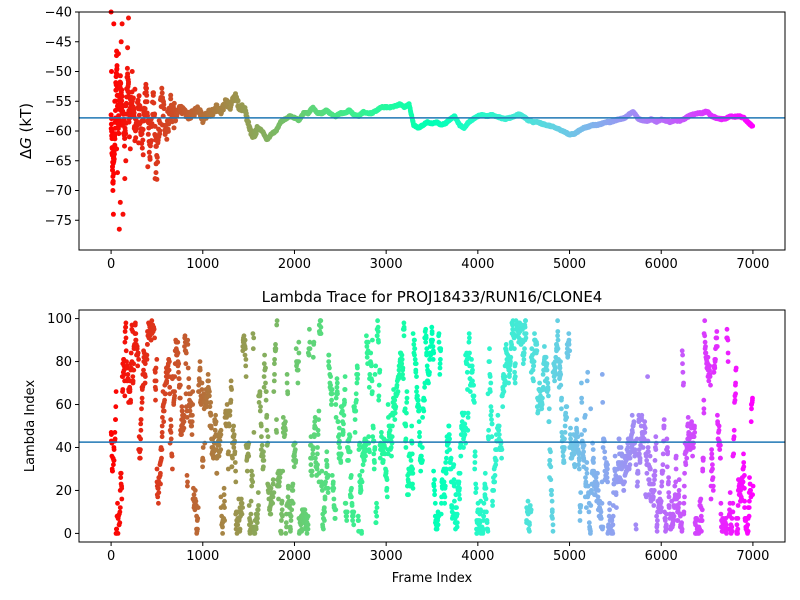 This screenshot has height=600, width=800. Describe the element at coordinates (438, 261) in the screenshot. I see `free-energy-x-ticks: 0 1000 2000 3000 4000 5000 6000 7000` at that location.